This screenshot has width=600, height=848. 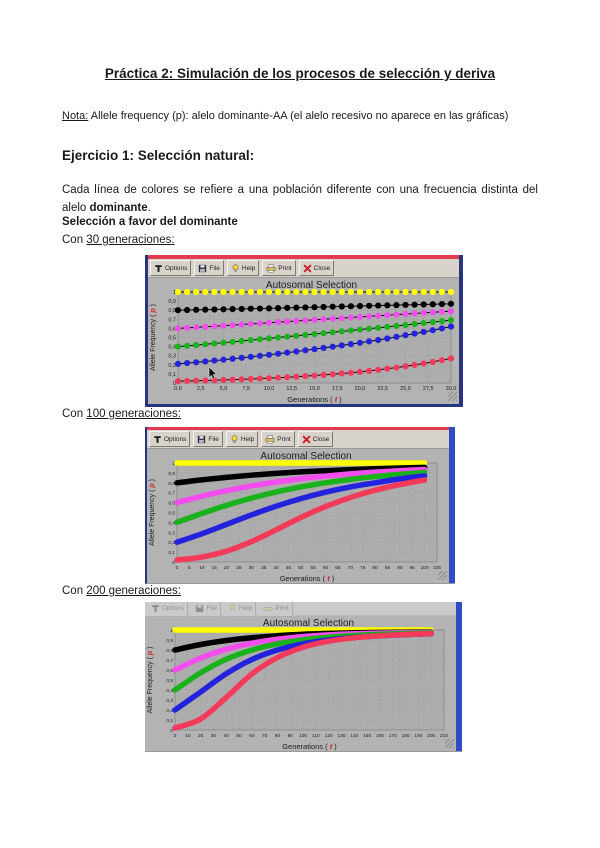 What do you see at coordinates (360, 389) in the screenshot?
I see `svg-text: 20,0` at bounding box center [360, 389].